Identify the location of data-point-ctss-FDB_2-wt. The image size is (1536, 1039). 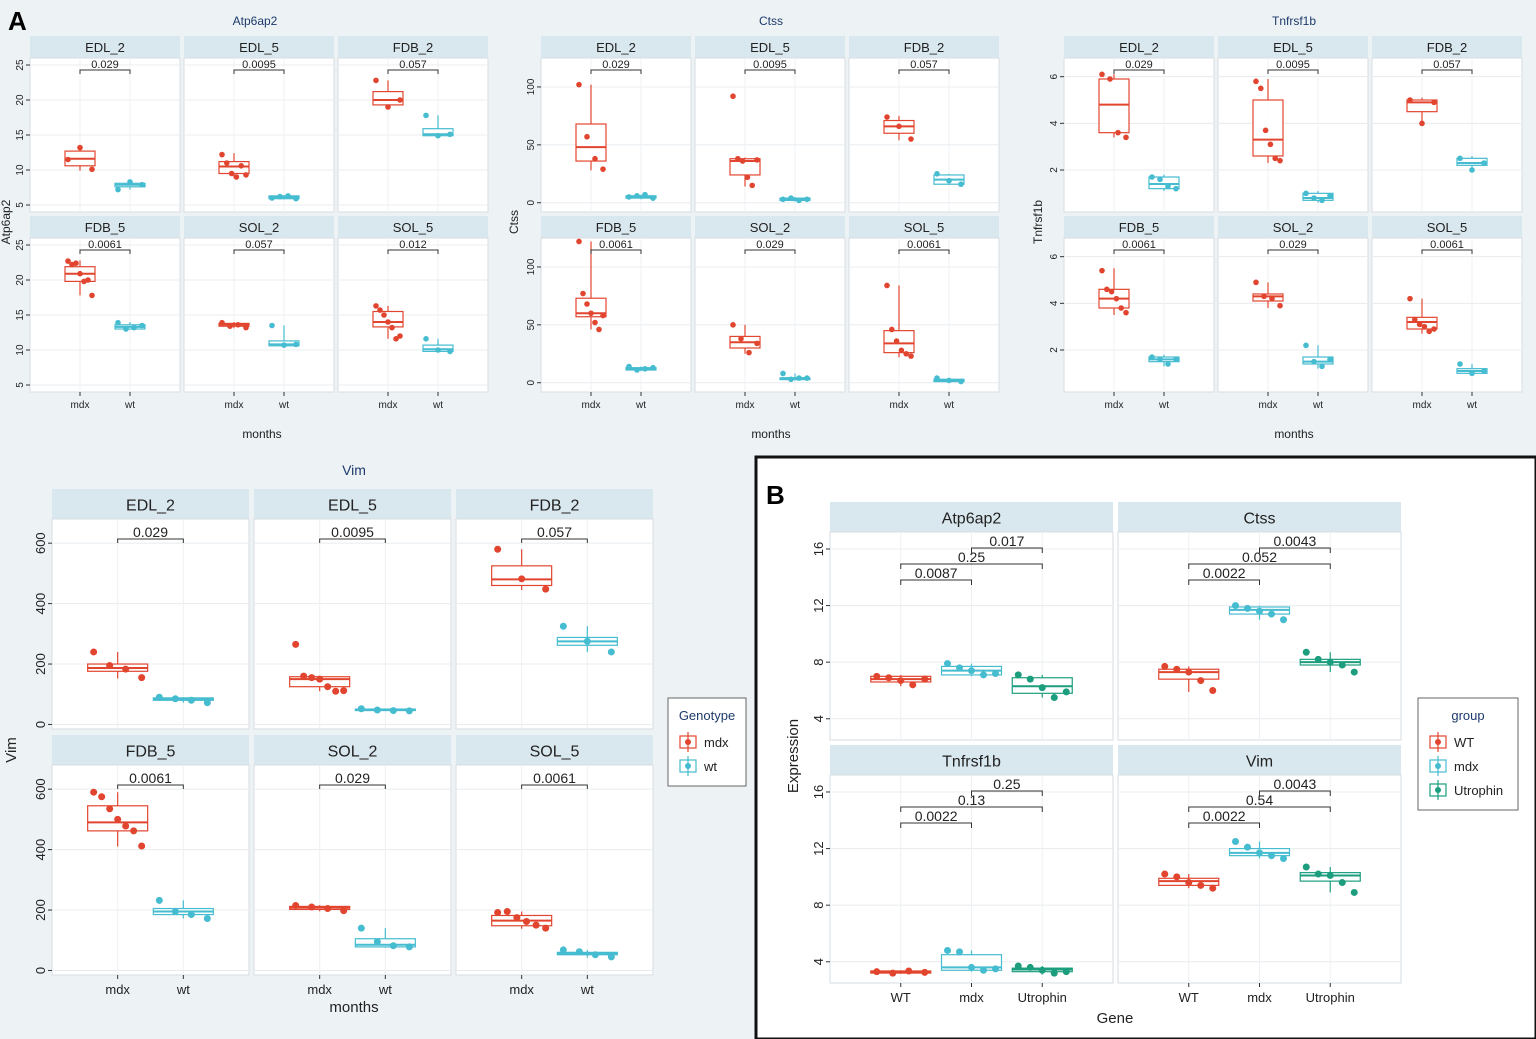
(961, 184).